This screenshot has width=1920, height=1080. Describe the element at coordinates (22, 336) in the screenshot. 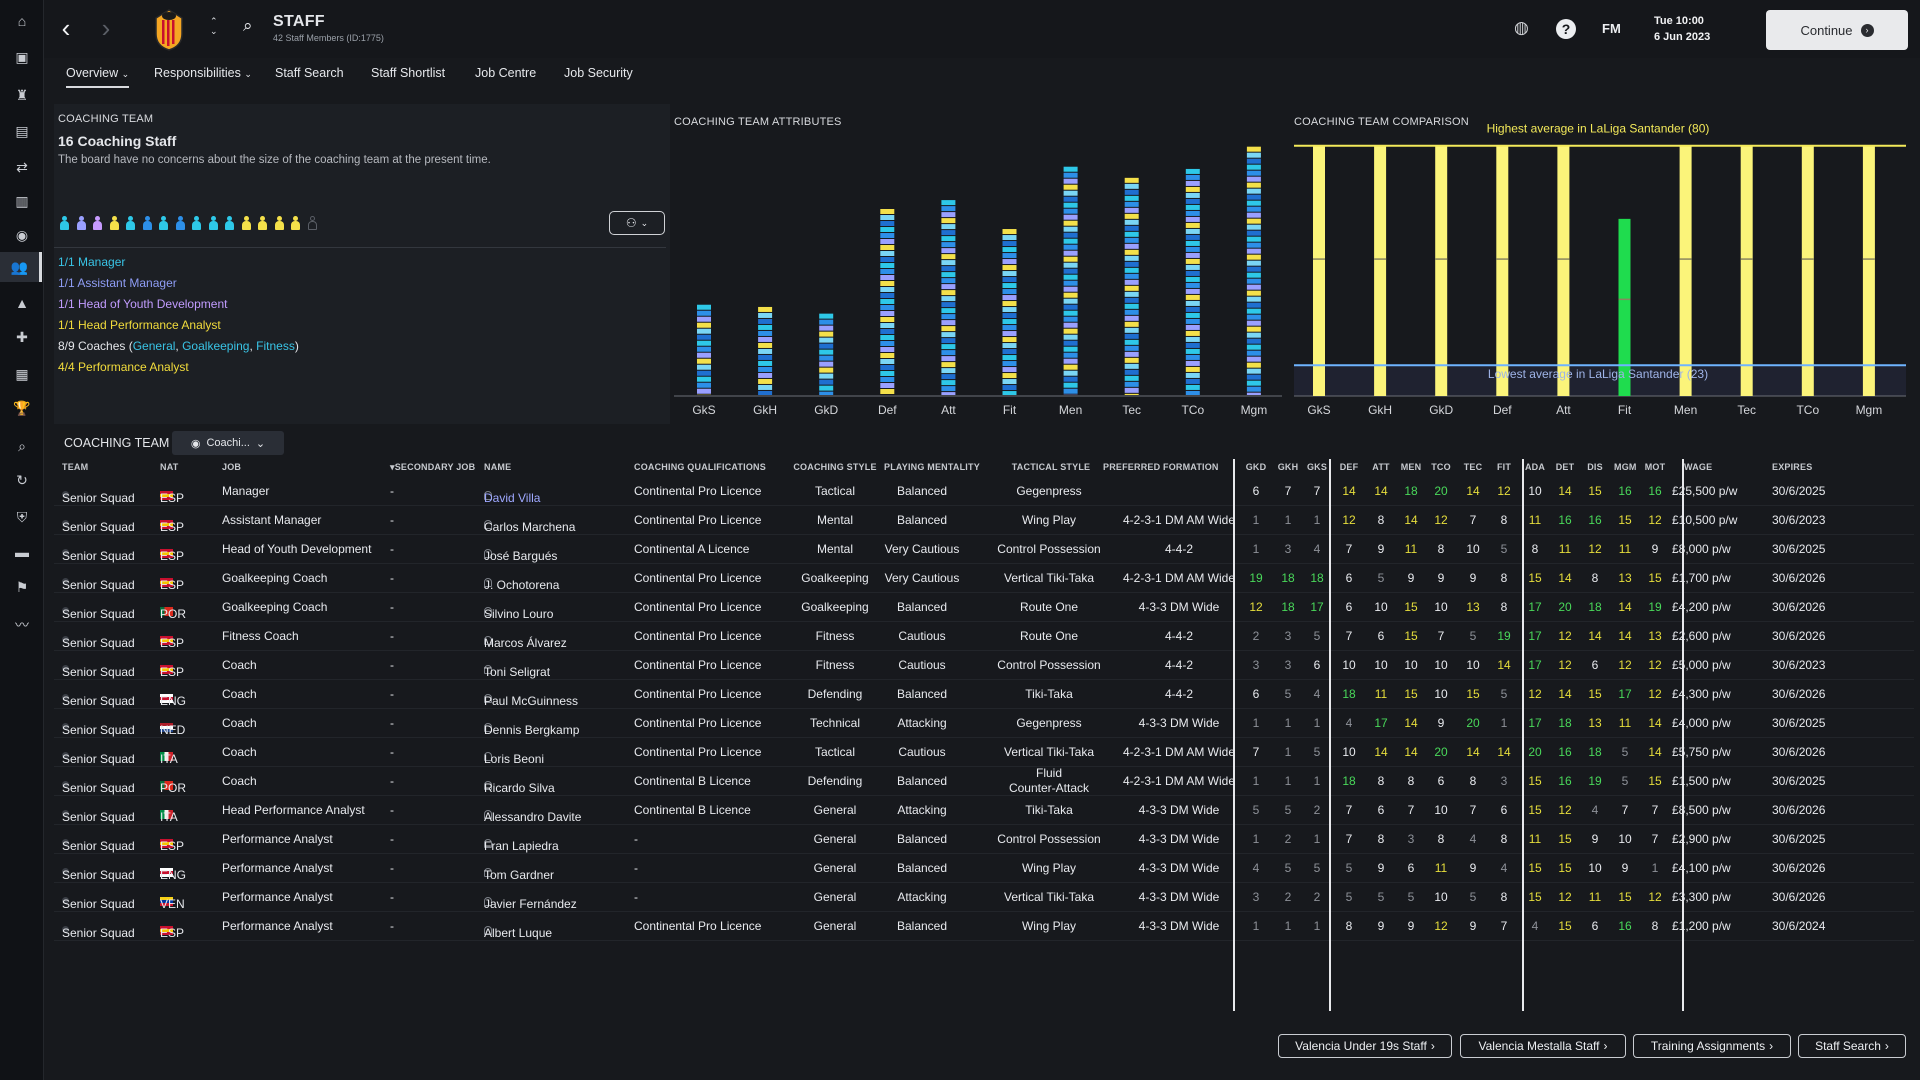

I see `medical-icon: ✚` at that location.